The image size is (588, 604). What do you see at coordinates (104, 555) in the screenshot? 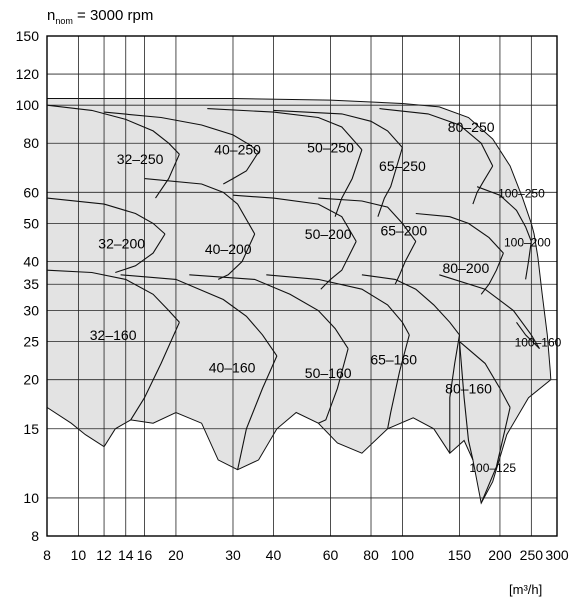
I see `x-tick-label: 12` at bounding box center [104, 555].